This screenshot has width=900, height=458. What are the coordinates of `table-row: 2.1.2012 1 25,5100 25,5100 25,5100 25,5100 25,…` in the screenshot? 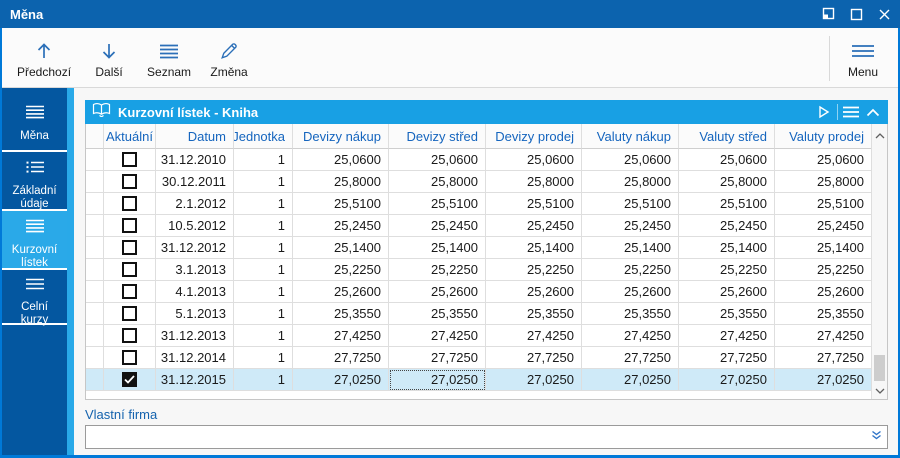 It's located at (479, 204).